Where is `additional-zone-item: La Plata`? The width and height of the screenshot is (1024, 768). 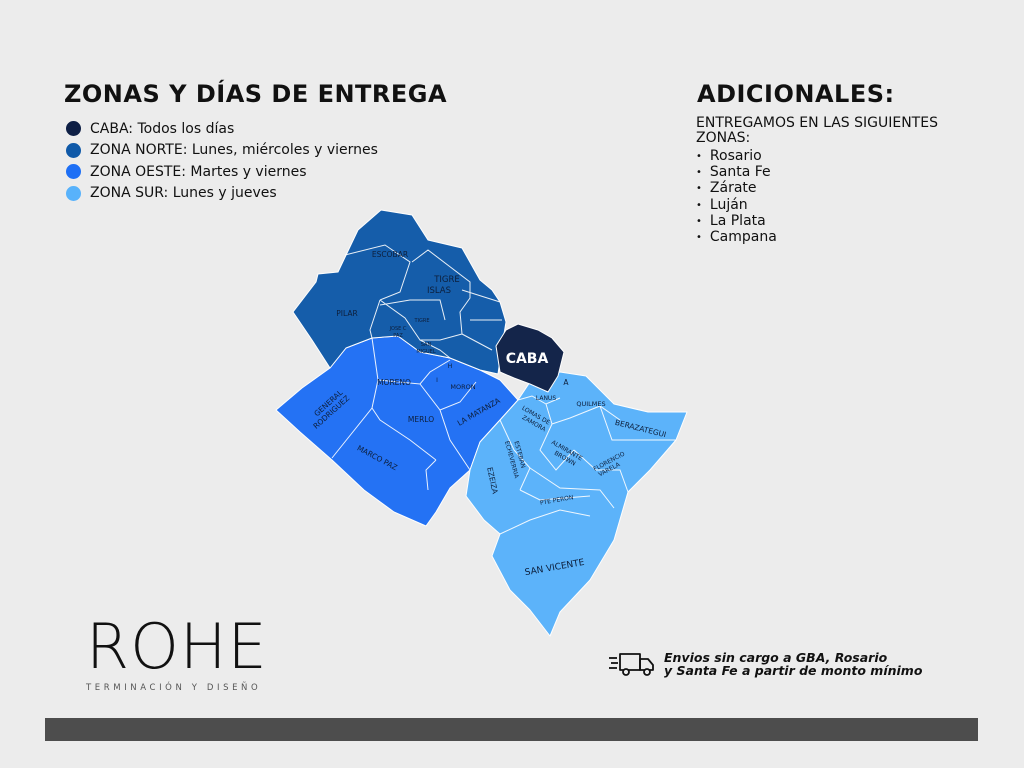
additional-zone-item: La Plata is located at coordinates (736, 221).